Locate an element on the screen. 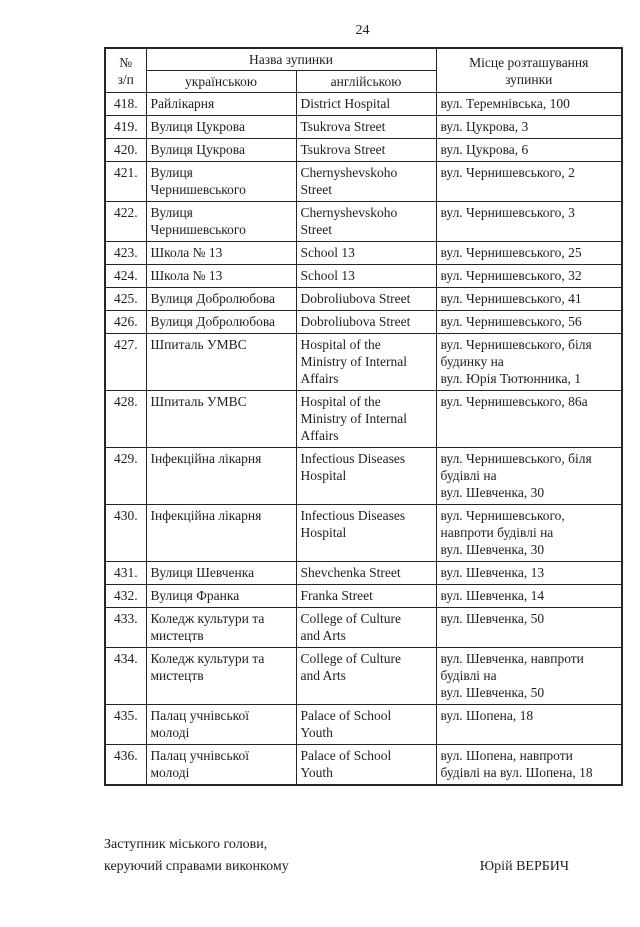  location-cell: вул. Чернишевського, 56 is located at coordinates (529, 322).